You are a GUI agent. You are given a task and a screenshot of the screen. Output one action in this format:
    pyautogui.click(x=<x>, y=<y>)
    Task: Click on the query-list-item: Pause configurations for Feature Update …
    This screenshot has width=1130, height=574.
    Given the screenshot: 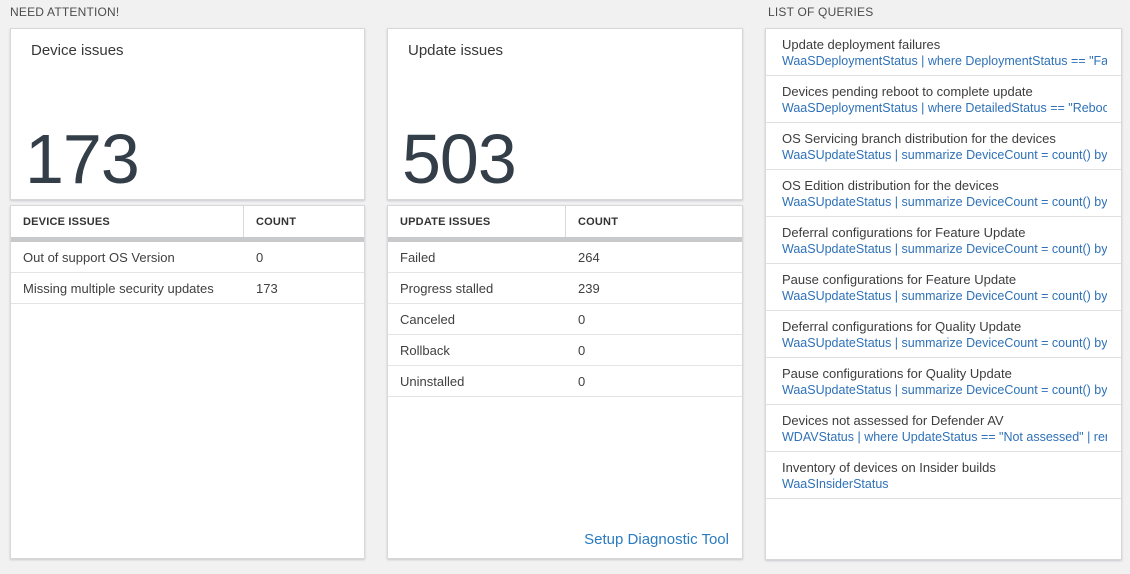 What is the action you would take?
    pyautogui.click(x=943, y=287)
    